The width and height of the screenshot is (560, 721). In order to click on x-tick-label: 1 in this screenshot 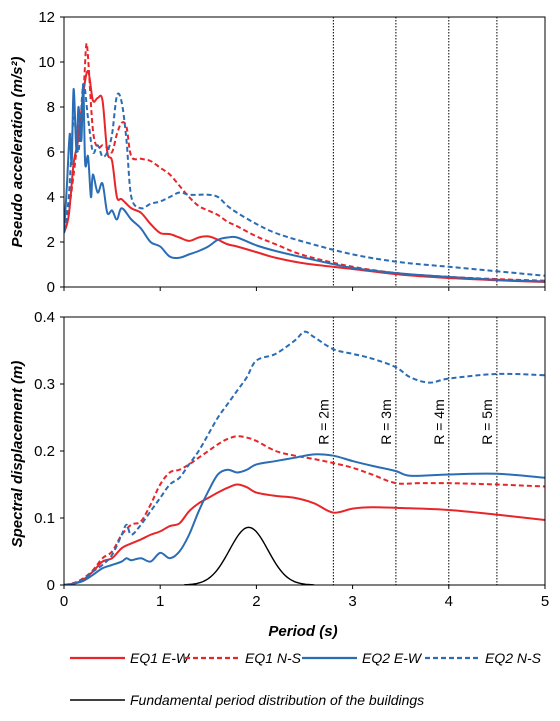, I will do `click(160, 601)`.